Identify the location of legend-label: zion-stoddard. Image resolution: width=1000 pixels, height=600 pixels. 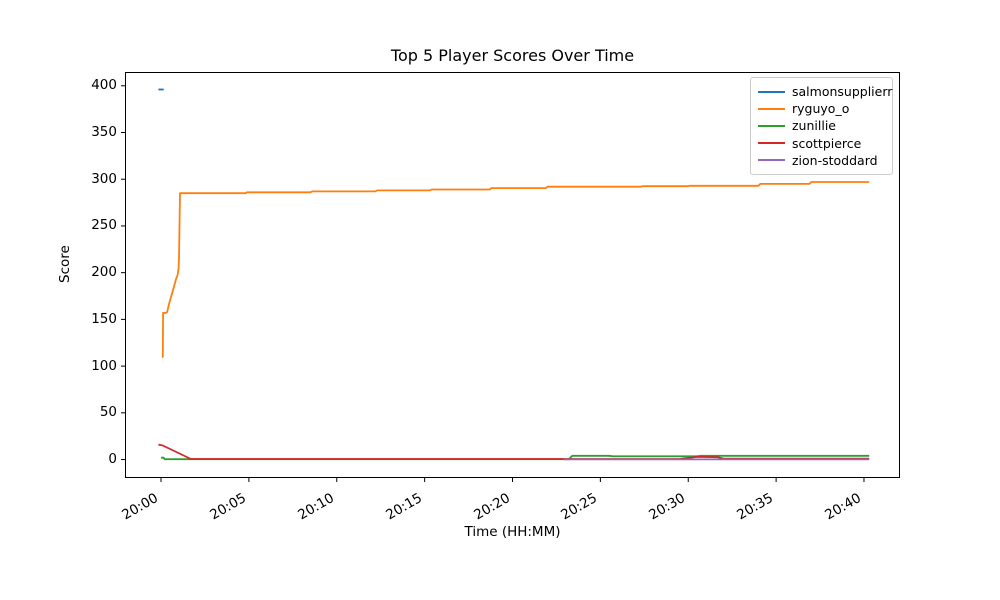
(835, 160).